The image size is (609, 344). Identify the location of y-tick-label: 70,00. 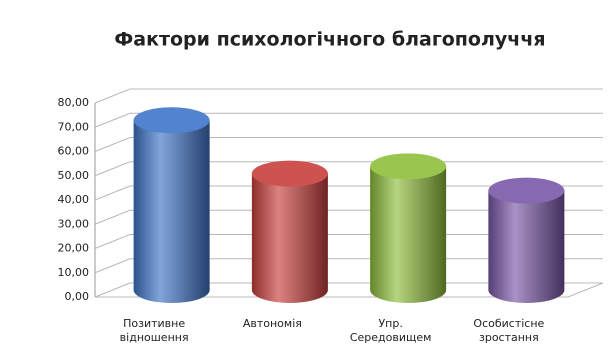
(74, 126).